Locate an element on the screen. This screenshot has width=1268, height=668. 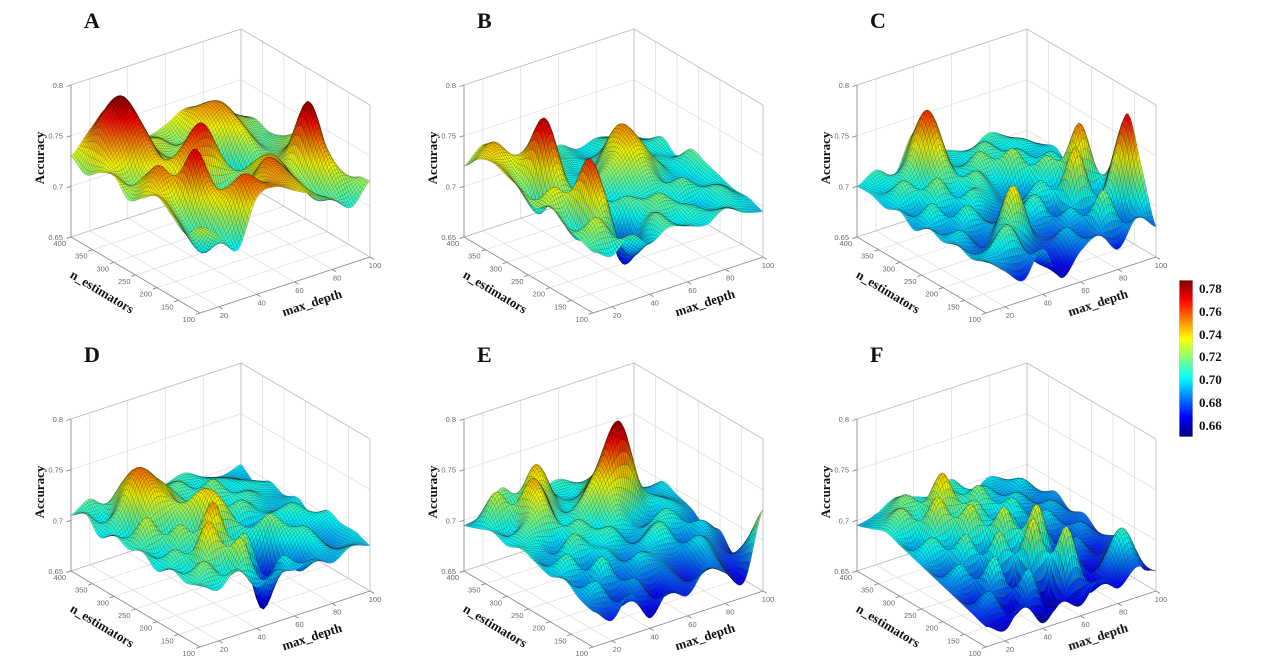
colorbar-tick: 0.74 is located at coordinates (1210, 334).